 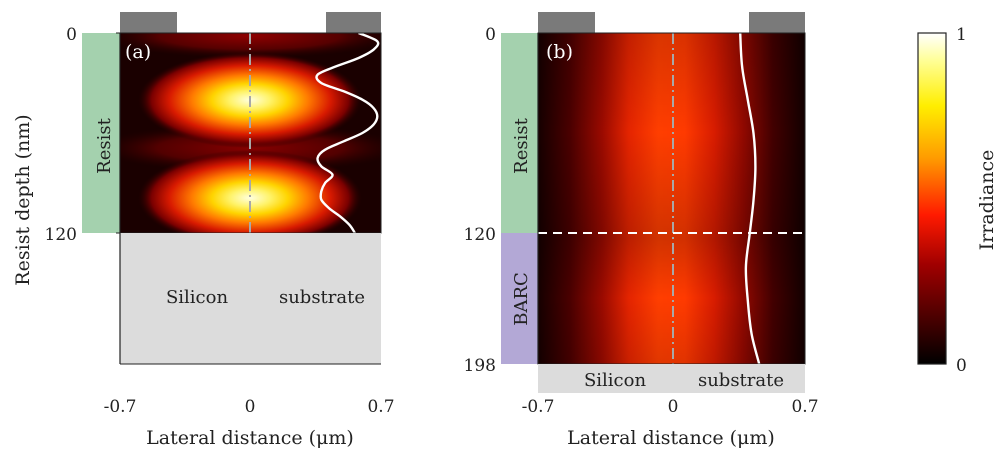 What do you see at coordinates (250, 407) in the screenshot?
I see `x-tick-center-a: 0` at bounding box center [250, 407].